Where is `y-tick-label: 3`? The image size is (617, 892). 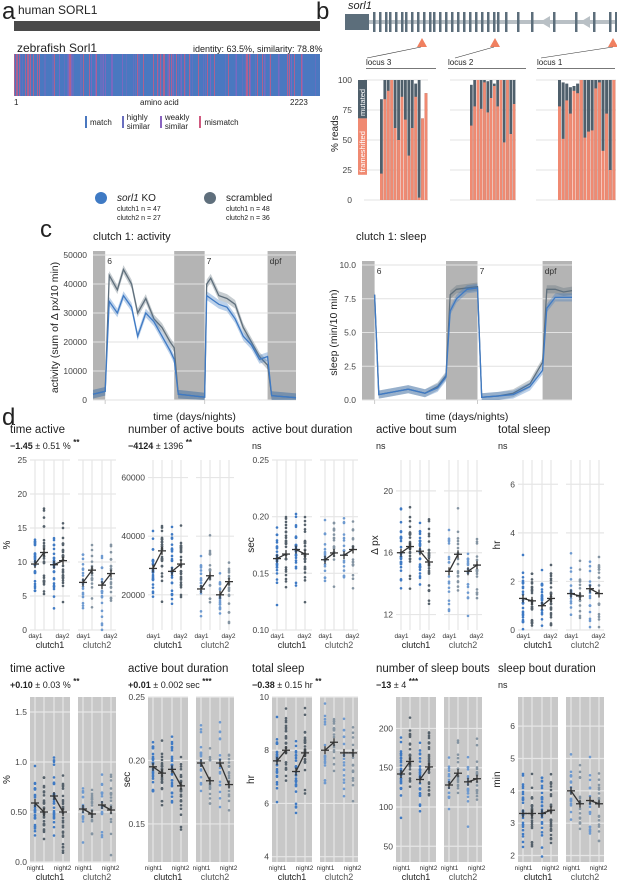 y-tick-label: 3 is located at coordinates (512, 823).